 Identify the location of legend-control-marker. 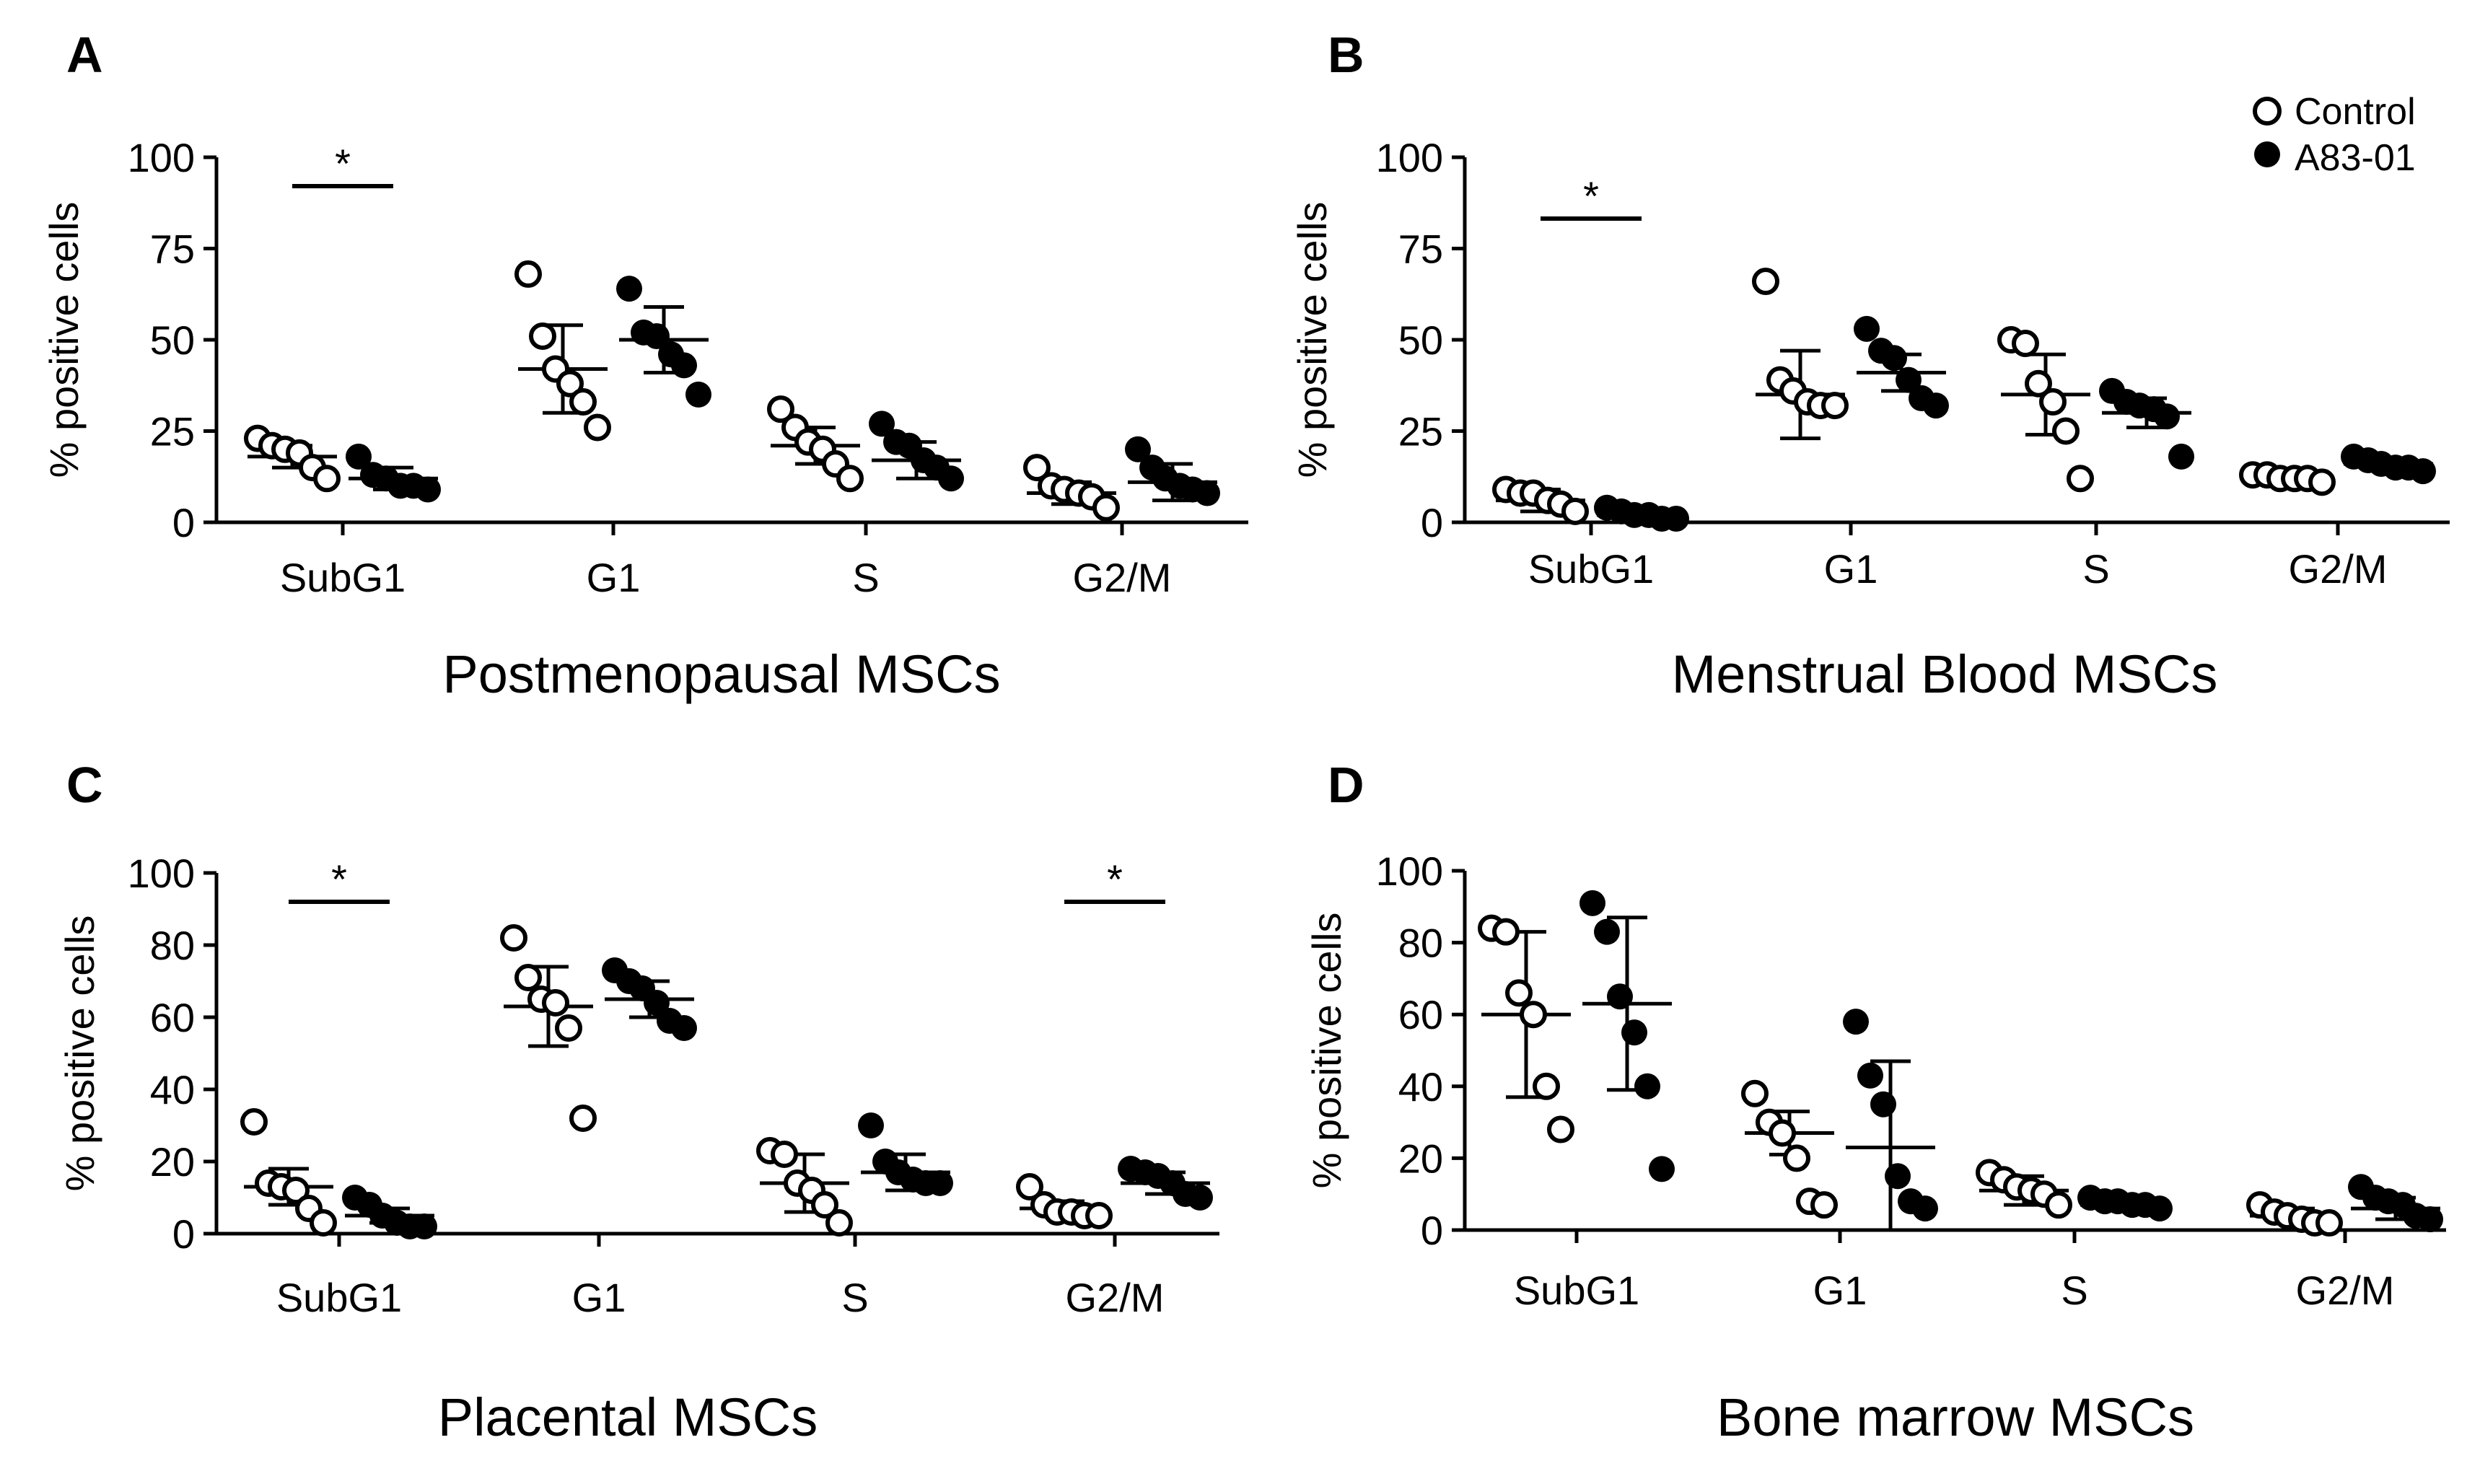
(2267, 112).